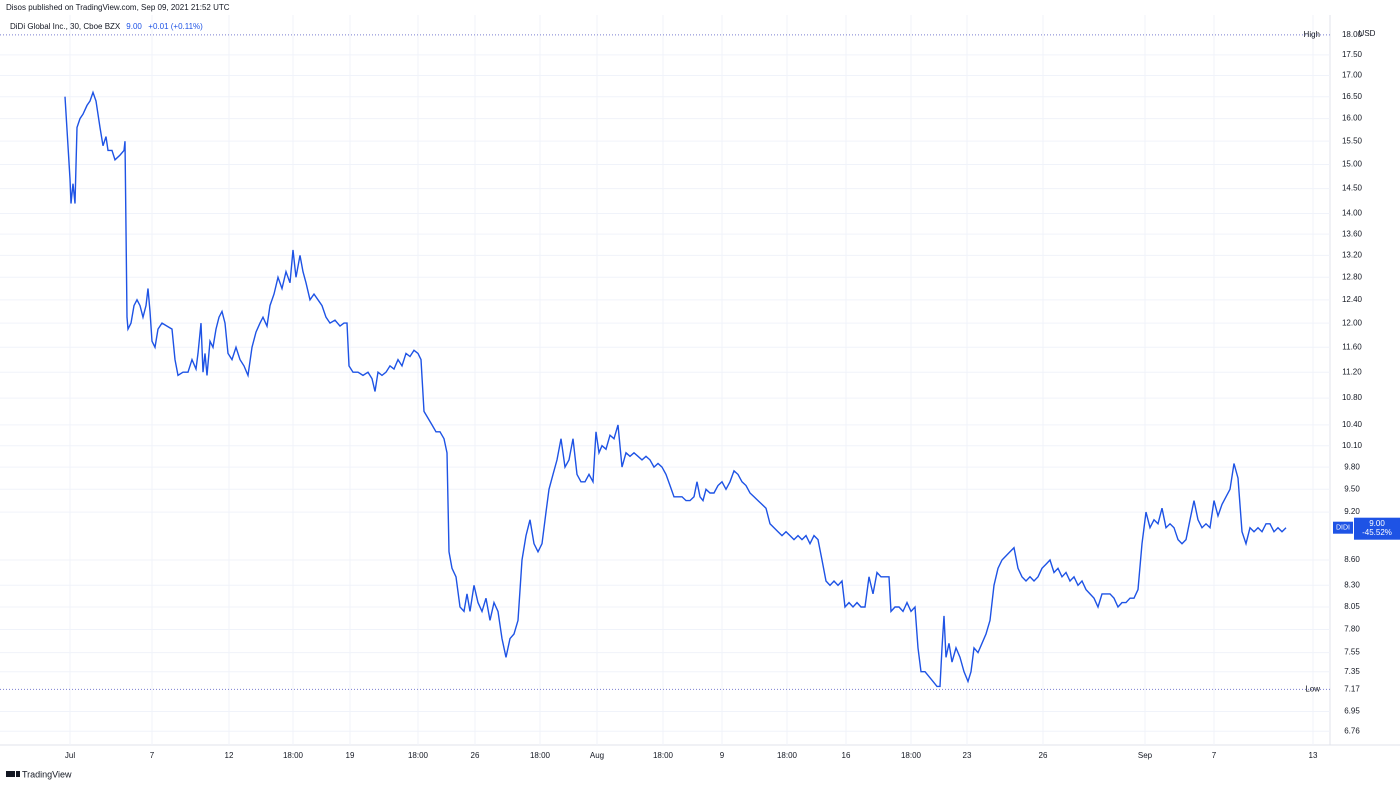 The image size is (1400, 786). I want to click on legend-last: 9.00, so click(134, 26).